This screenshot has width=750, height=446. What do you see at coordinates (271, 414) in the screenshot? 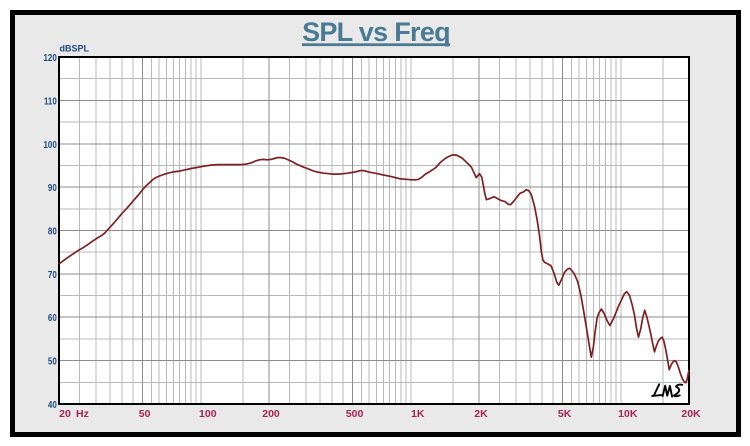
I see `svg-text: 200` at bounding box center [271, 414].